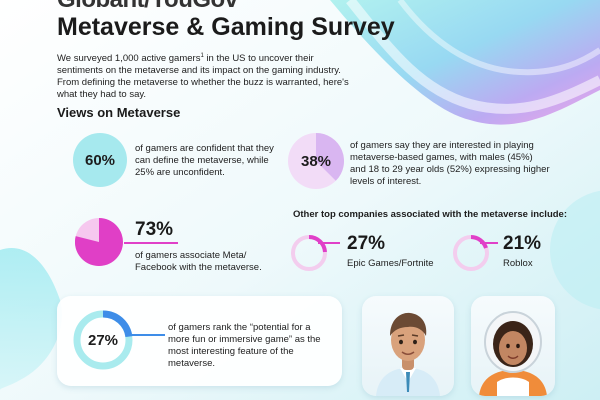 Image resolution: width=600 pixels, height=400 pixels. What do you see at coordinates (329, 243) in the screenshot?
I see `company-epic-line` at bounding box center [329, 243].